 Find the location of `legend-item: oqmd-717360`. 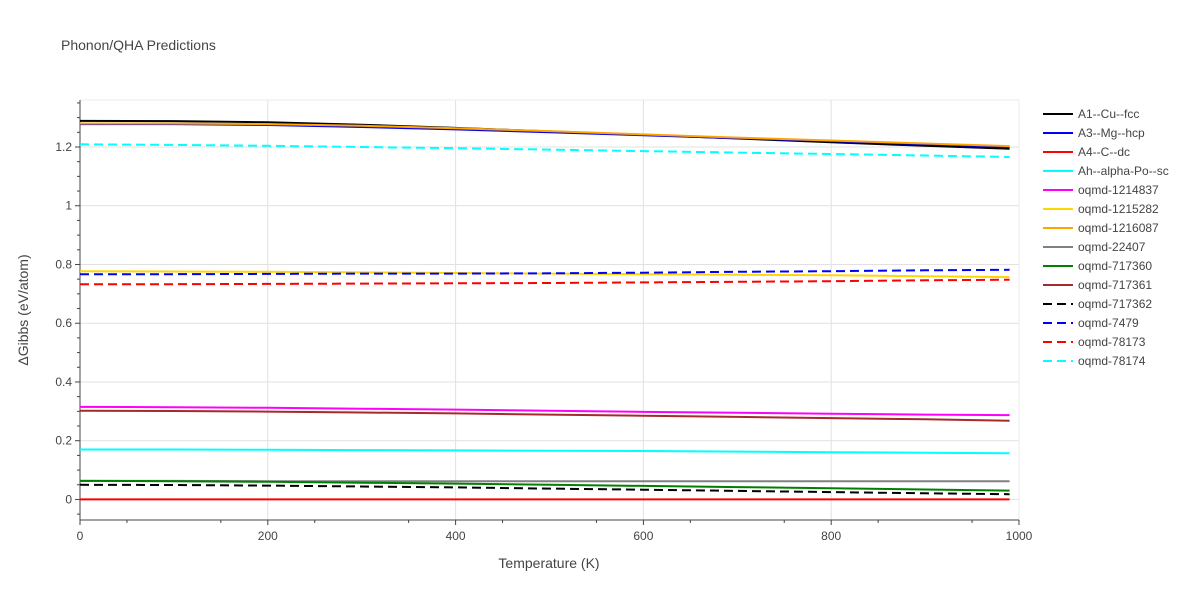

legend-item: oqmd-717360 is located at coordinates (1097, 266).